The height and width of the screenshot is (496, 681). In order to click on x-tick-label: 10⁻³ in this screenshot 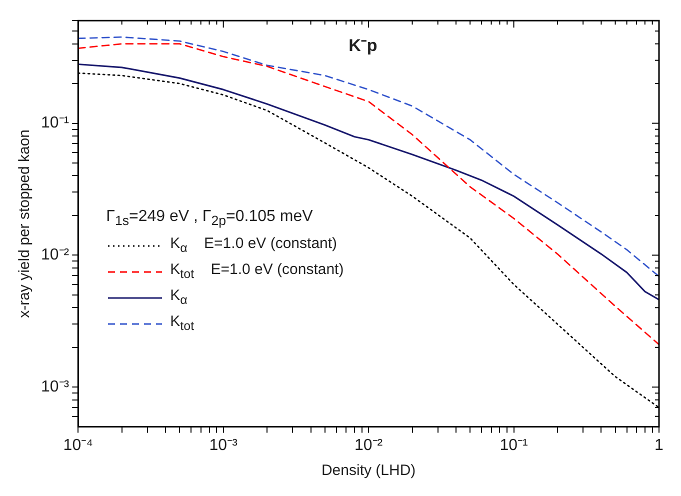, I will do `click(223, 445)`.